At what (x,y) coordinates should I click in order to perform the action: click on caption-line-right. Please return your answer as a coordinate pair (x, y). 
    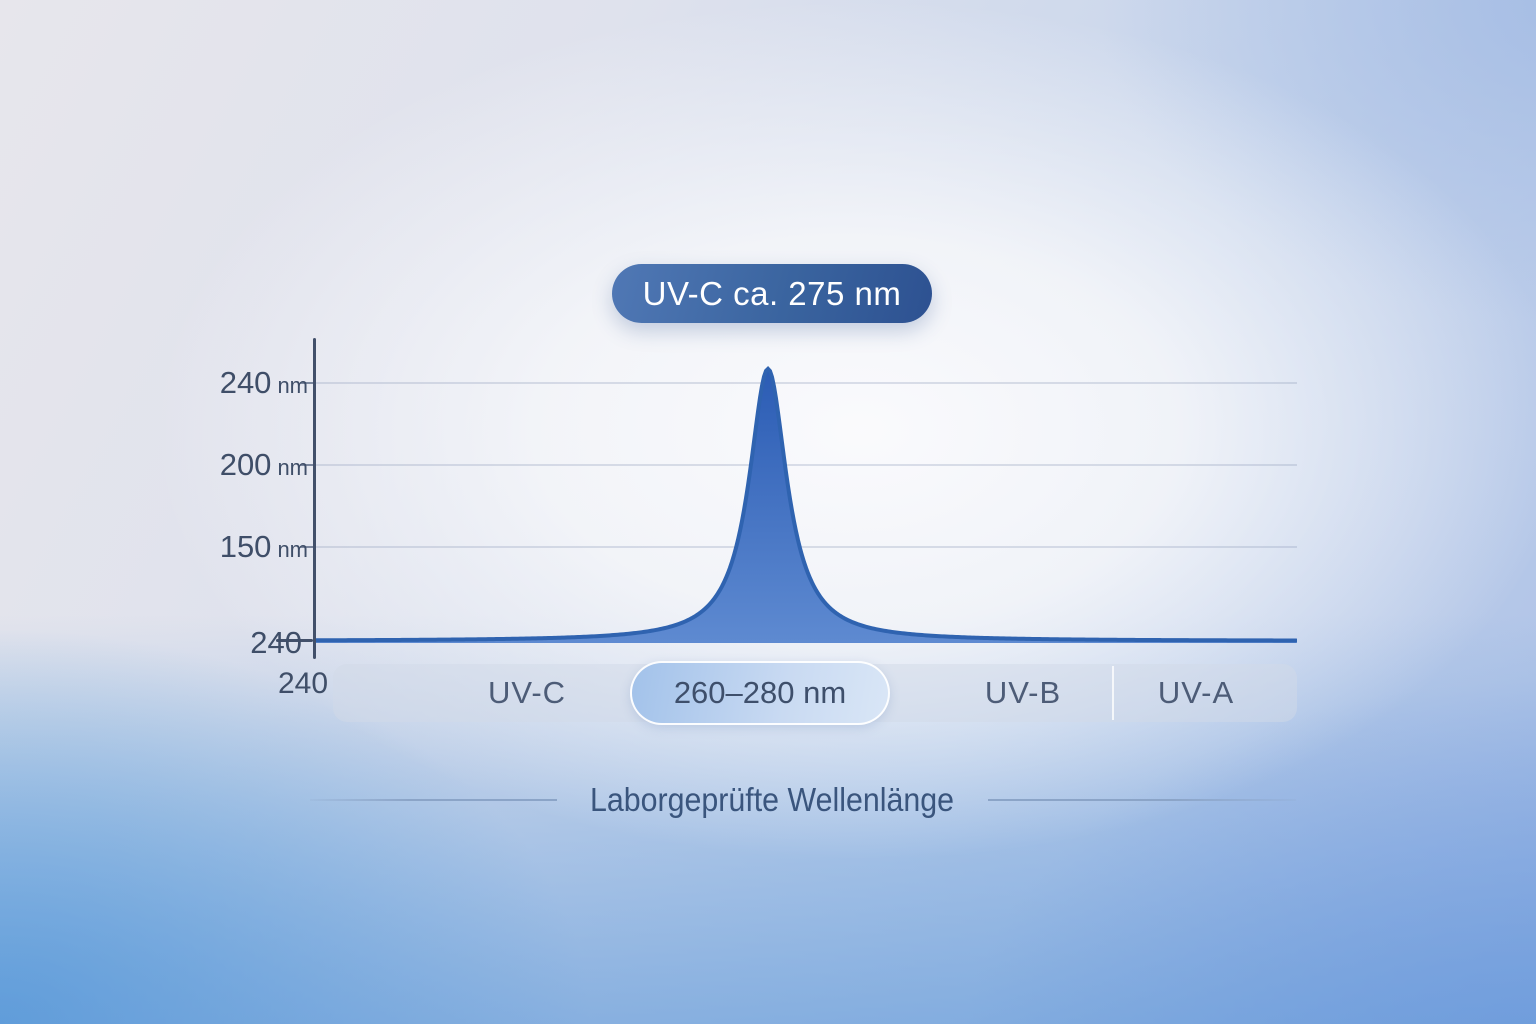
    Looking at the image, I should click on (1142, 800).